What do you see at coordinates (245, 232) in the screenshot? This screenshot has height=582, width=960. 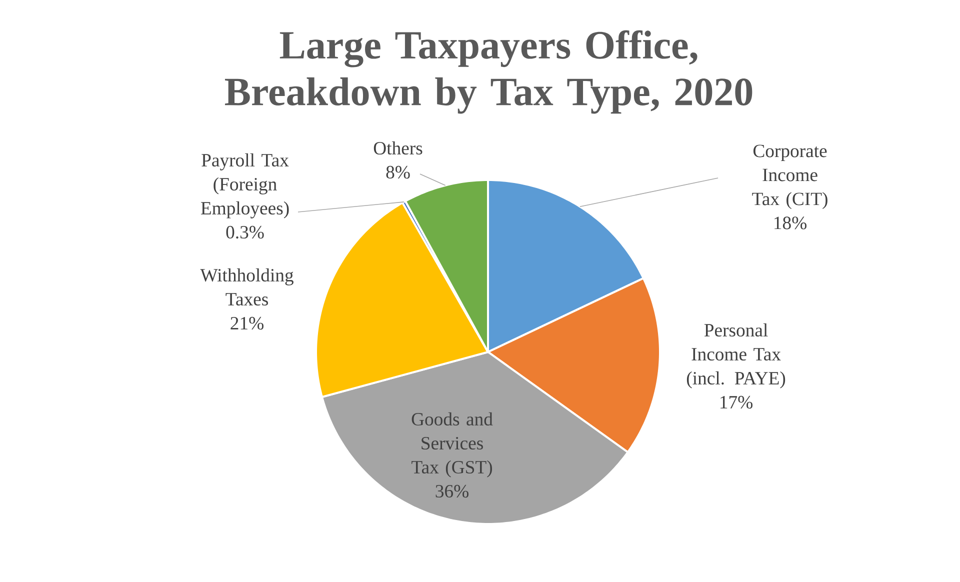 I see `data-label: 0.3%` at bounding box center [245, 232].